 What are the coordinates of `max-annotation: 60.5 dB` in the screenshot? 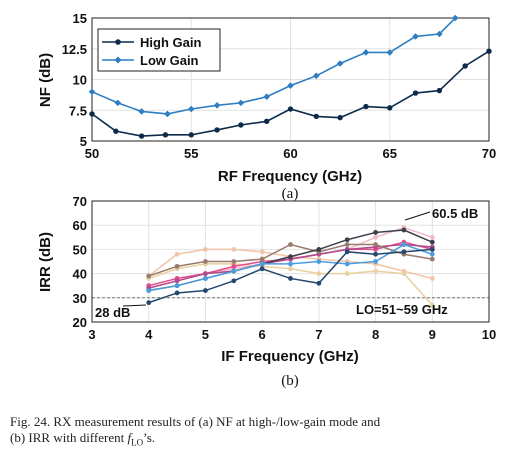 It's located at (455, 213).